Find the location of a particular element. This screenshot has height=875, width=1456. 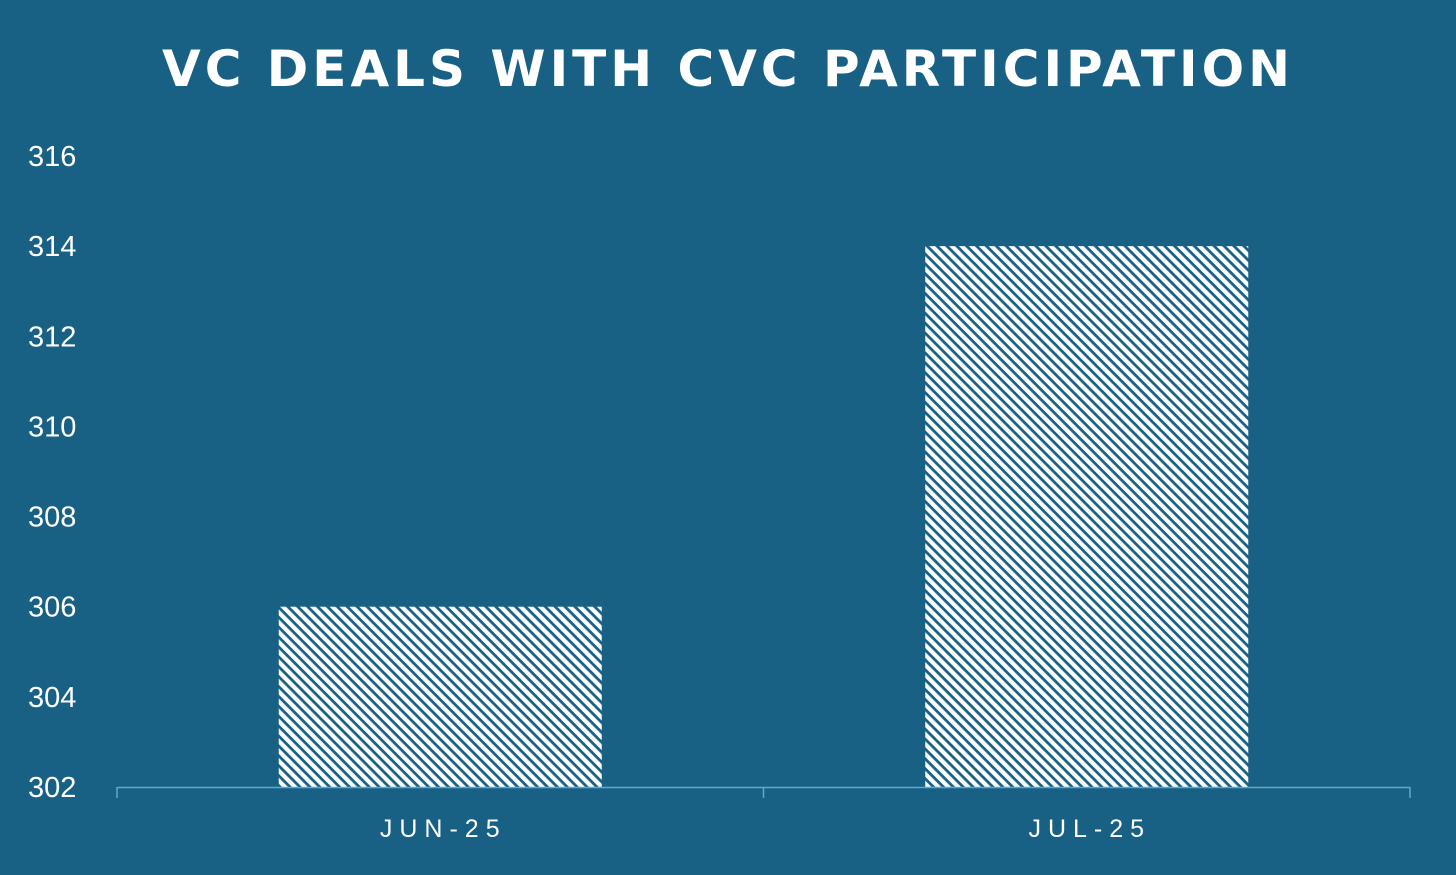

y-tick-label: 312 is located at coordinates (52, 337).